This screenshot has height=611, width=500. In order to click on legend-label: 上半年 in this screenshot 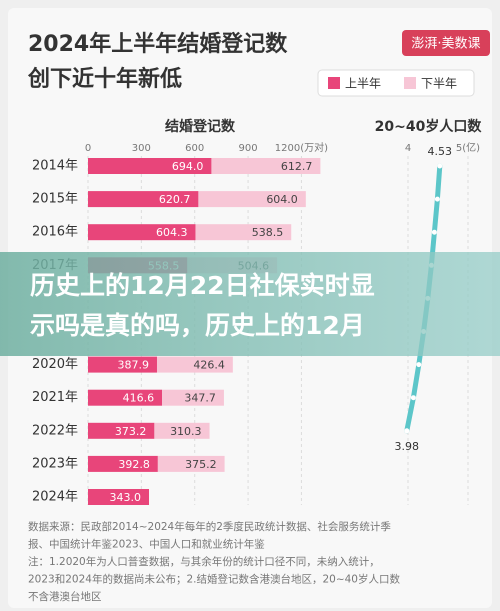, I will do `click(363, 84)`.